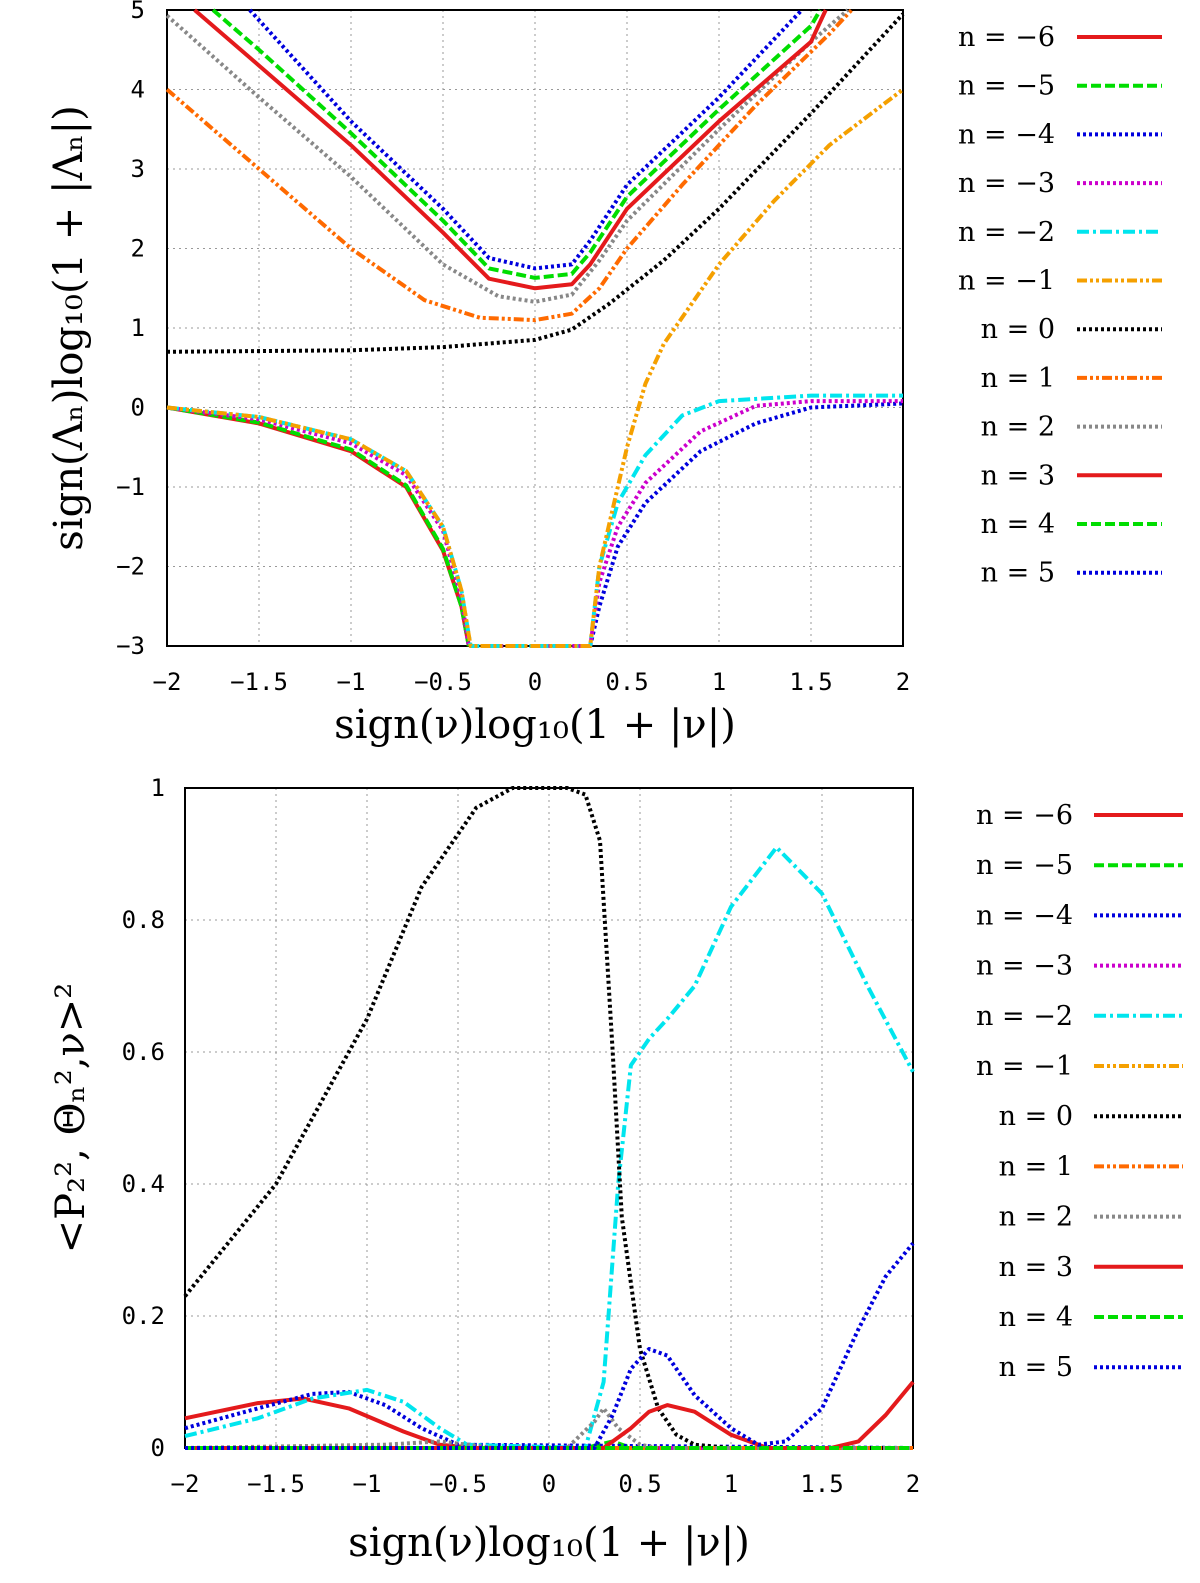 This screenshot has height=1583, width=1200. What do you see at coordinates (903, 682) in the screenshot?
I see `top-x-tick-label: 2` at bounding box center [903, 682].